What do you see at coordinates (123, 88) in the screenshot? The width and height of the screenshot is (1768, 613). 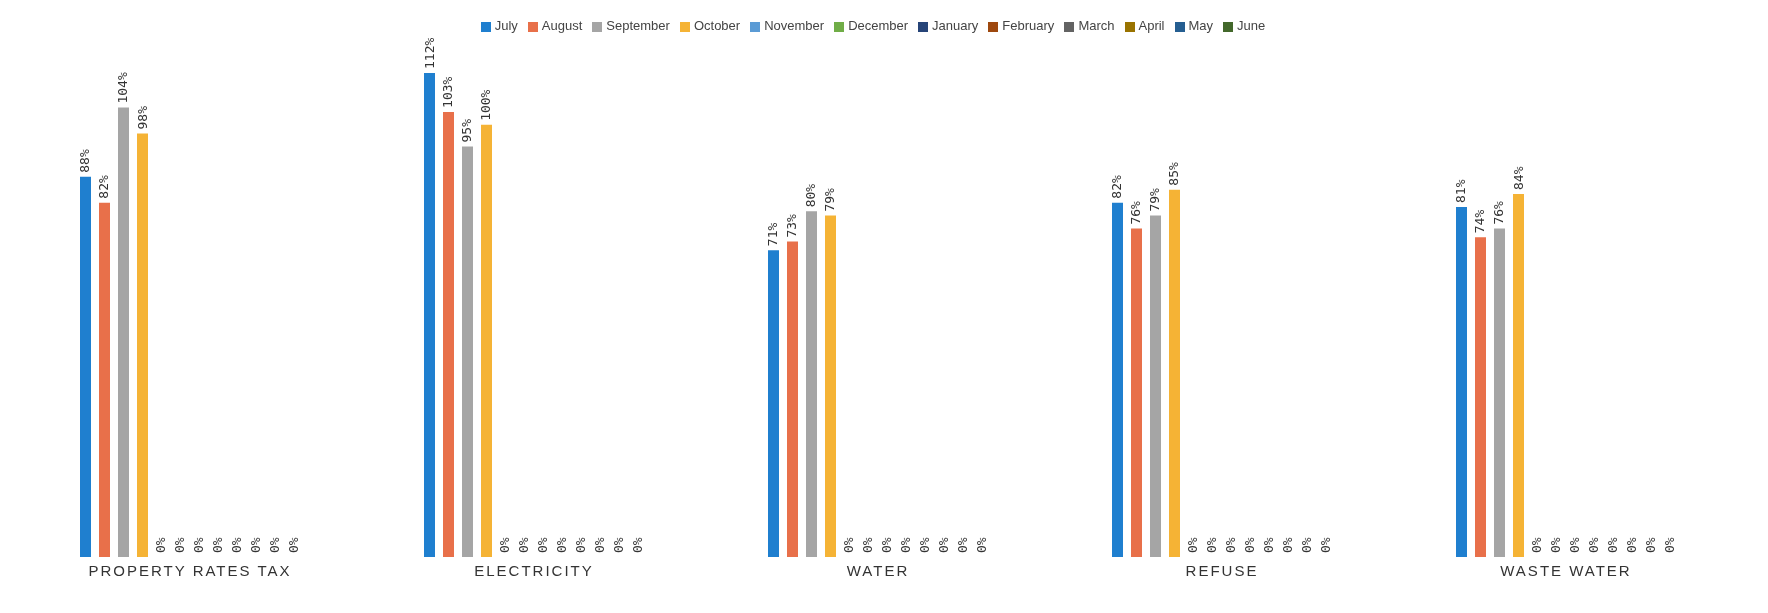 I see `data-label: 104%` at bounding box center [123, 88].